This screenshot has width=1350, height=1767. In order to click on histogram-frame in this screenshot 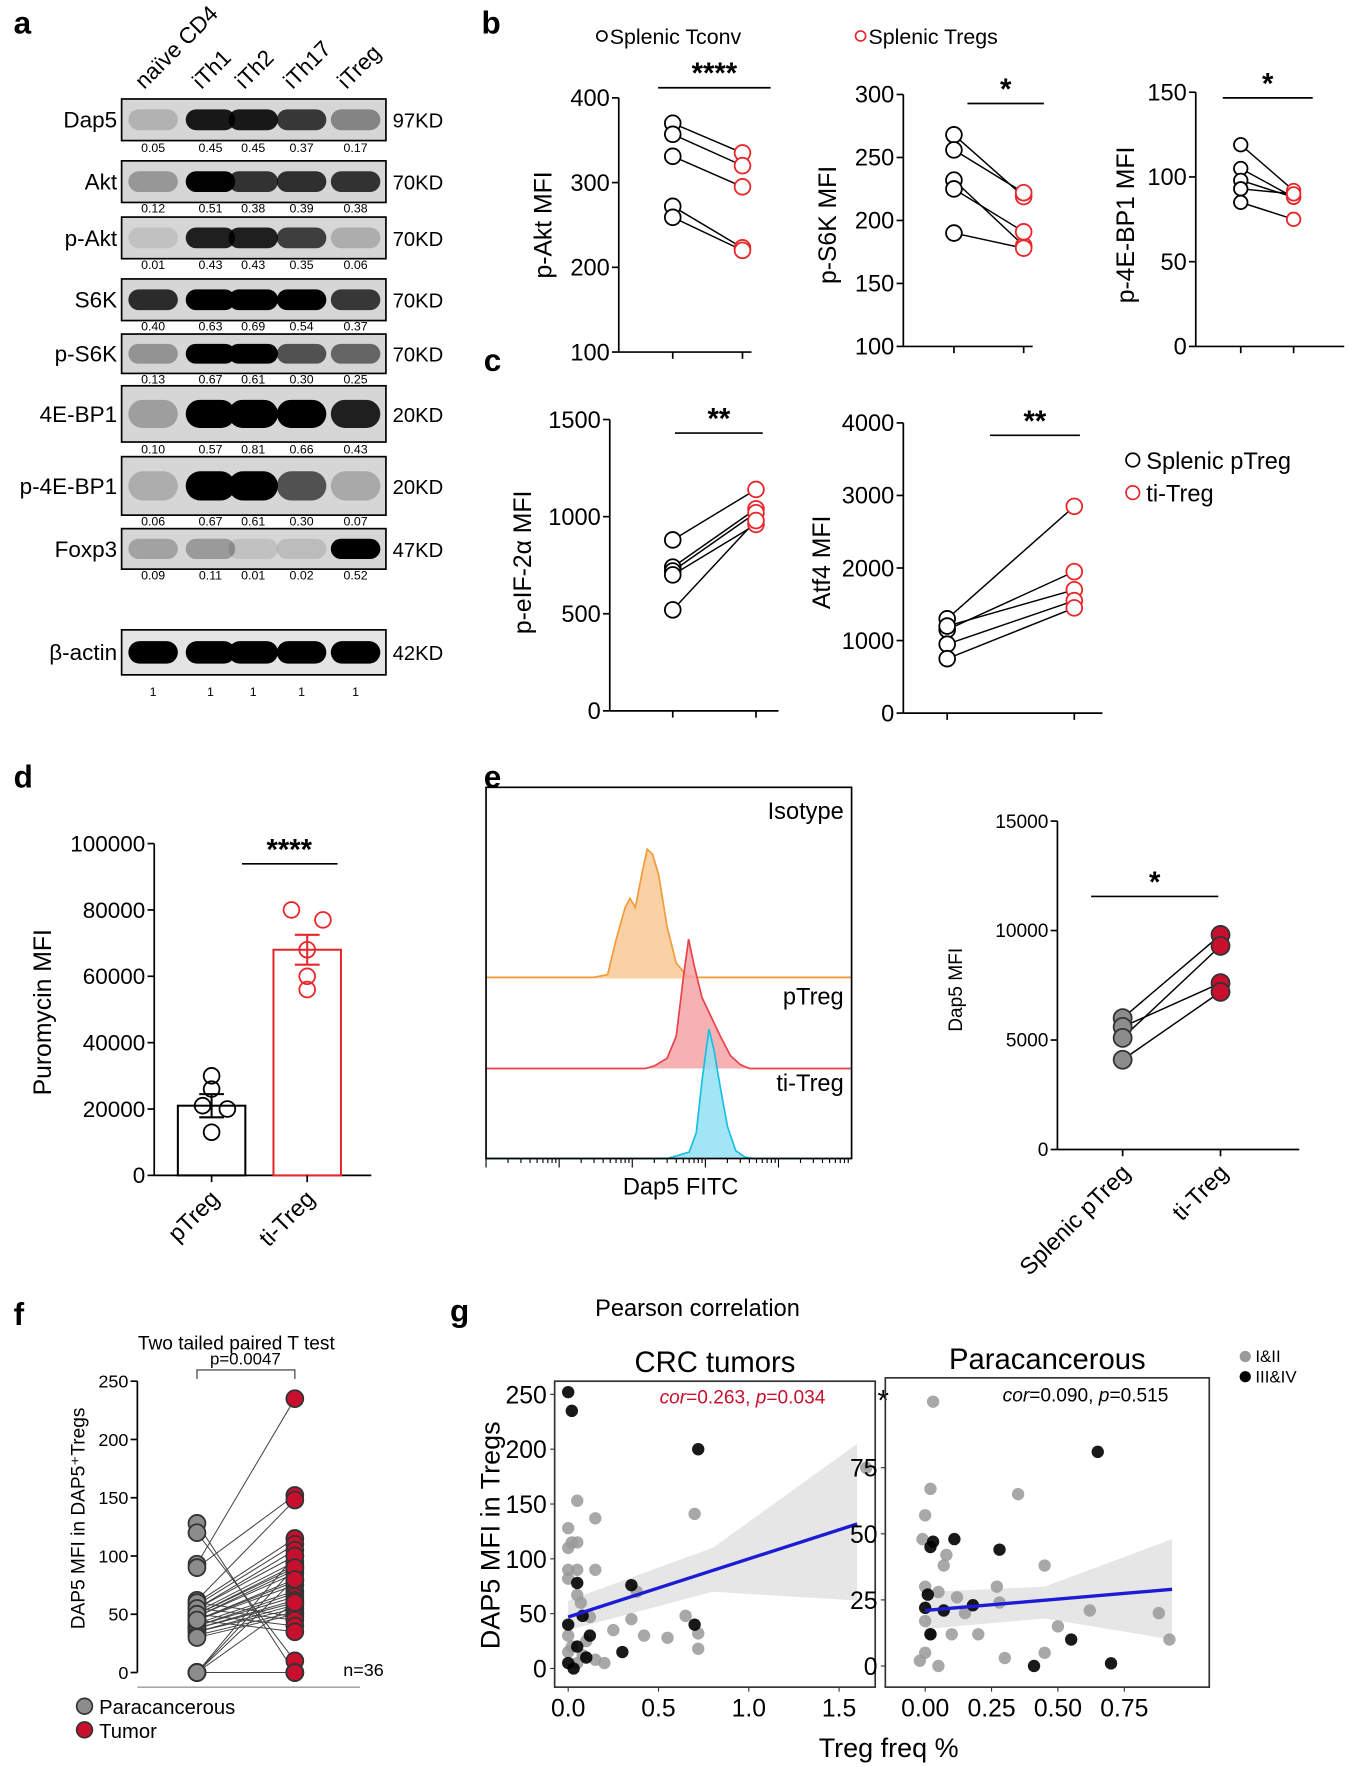, I will do `click(669, 973)`.